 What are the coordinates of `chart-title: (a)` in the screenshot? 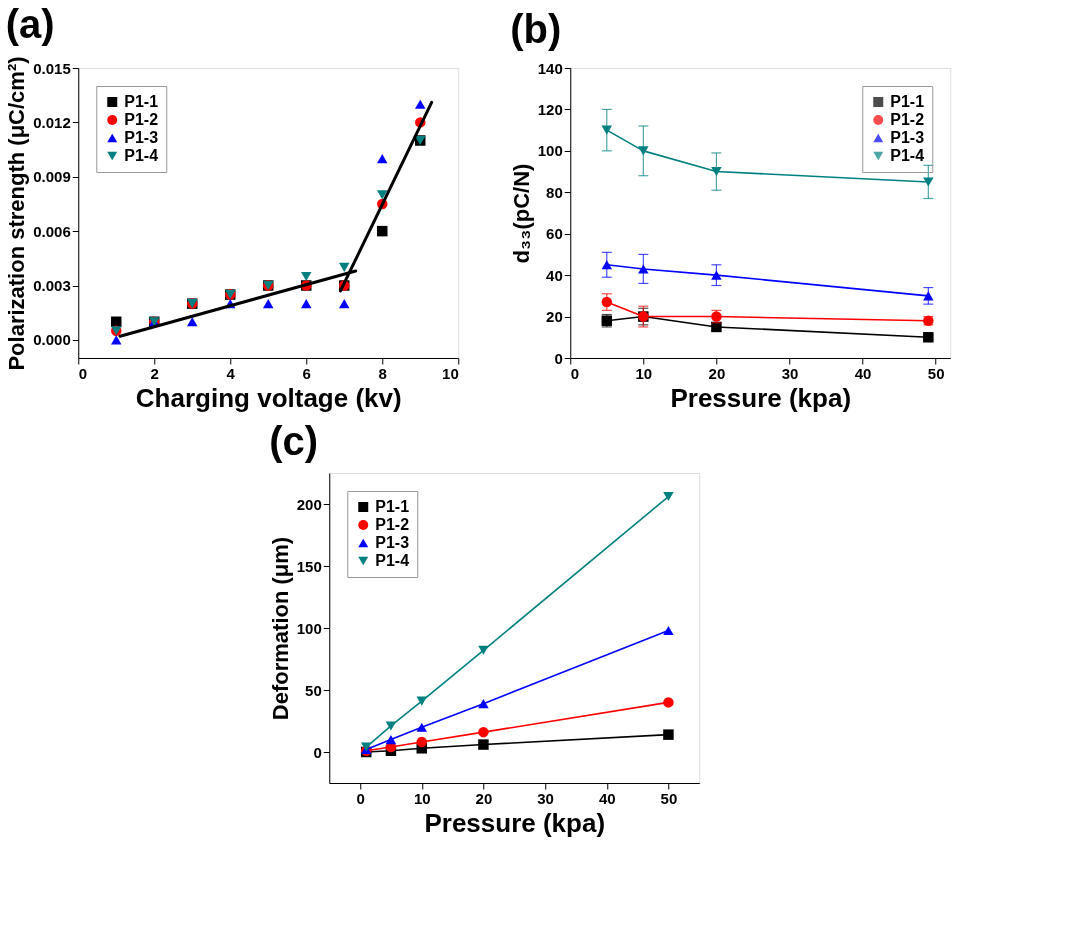 It's located at (30, 23).